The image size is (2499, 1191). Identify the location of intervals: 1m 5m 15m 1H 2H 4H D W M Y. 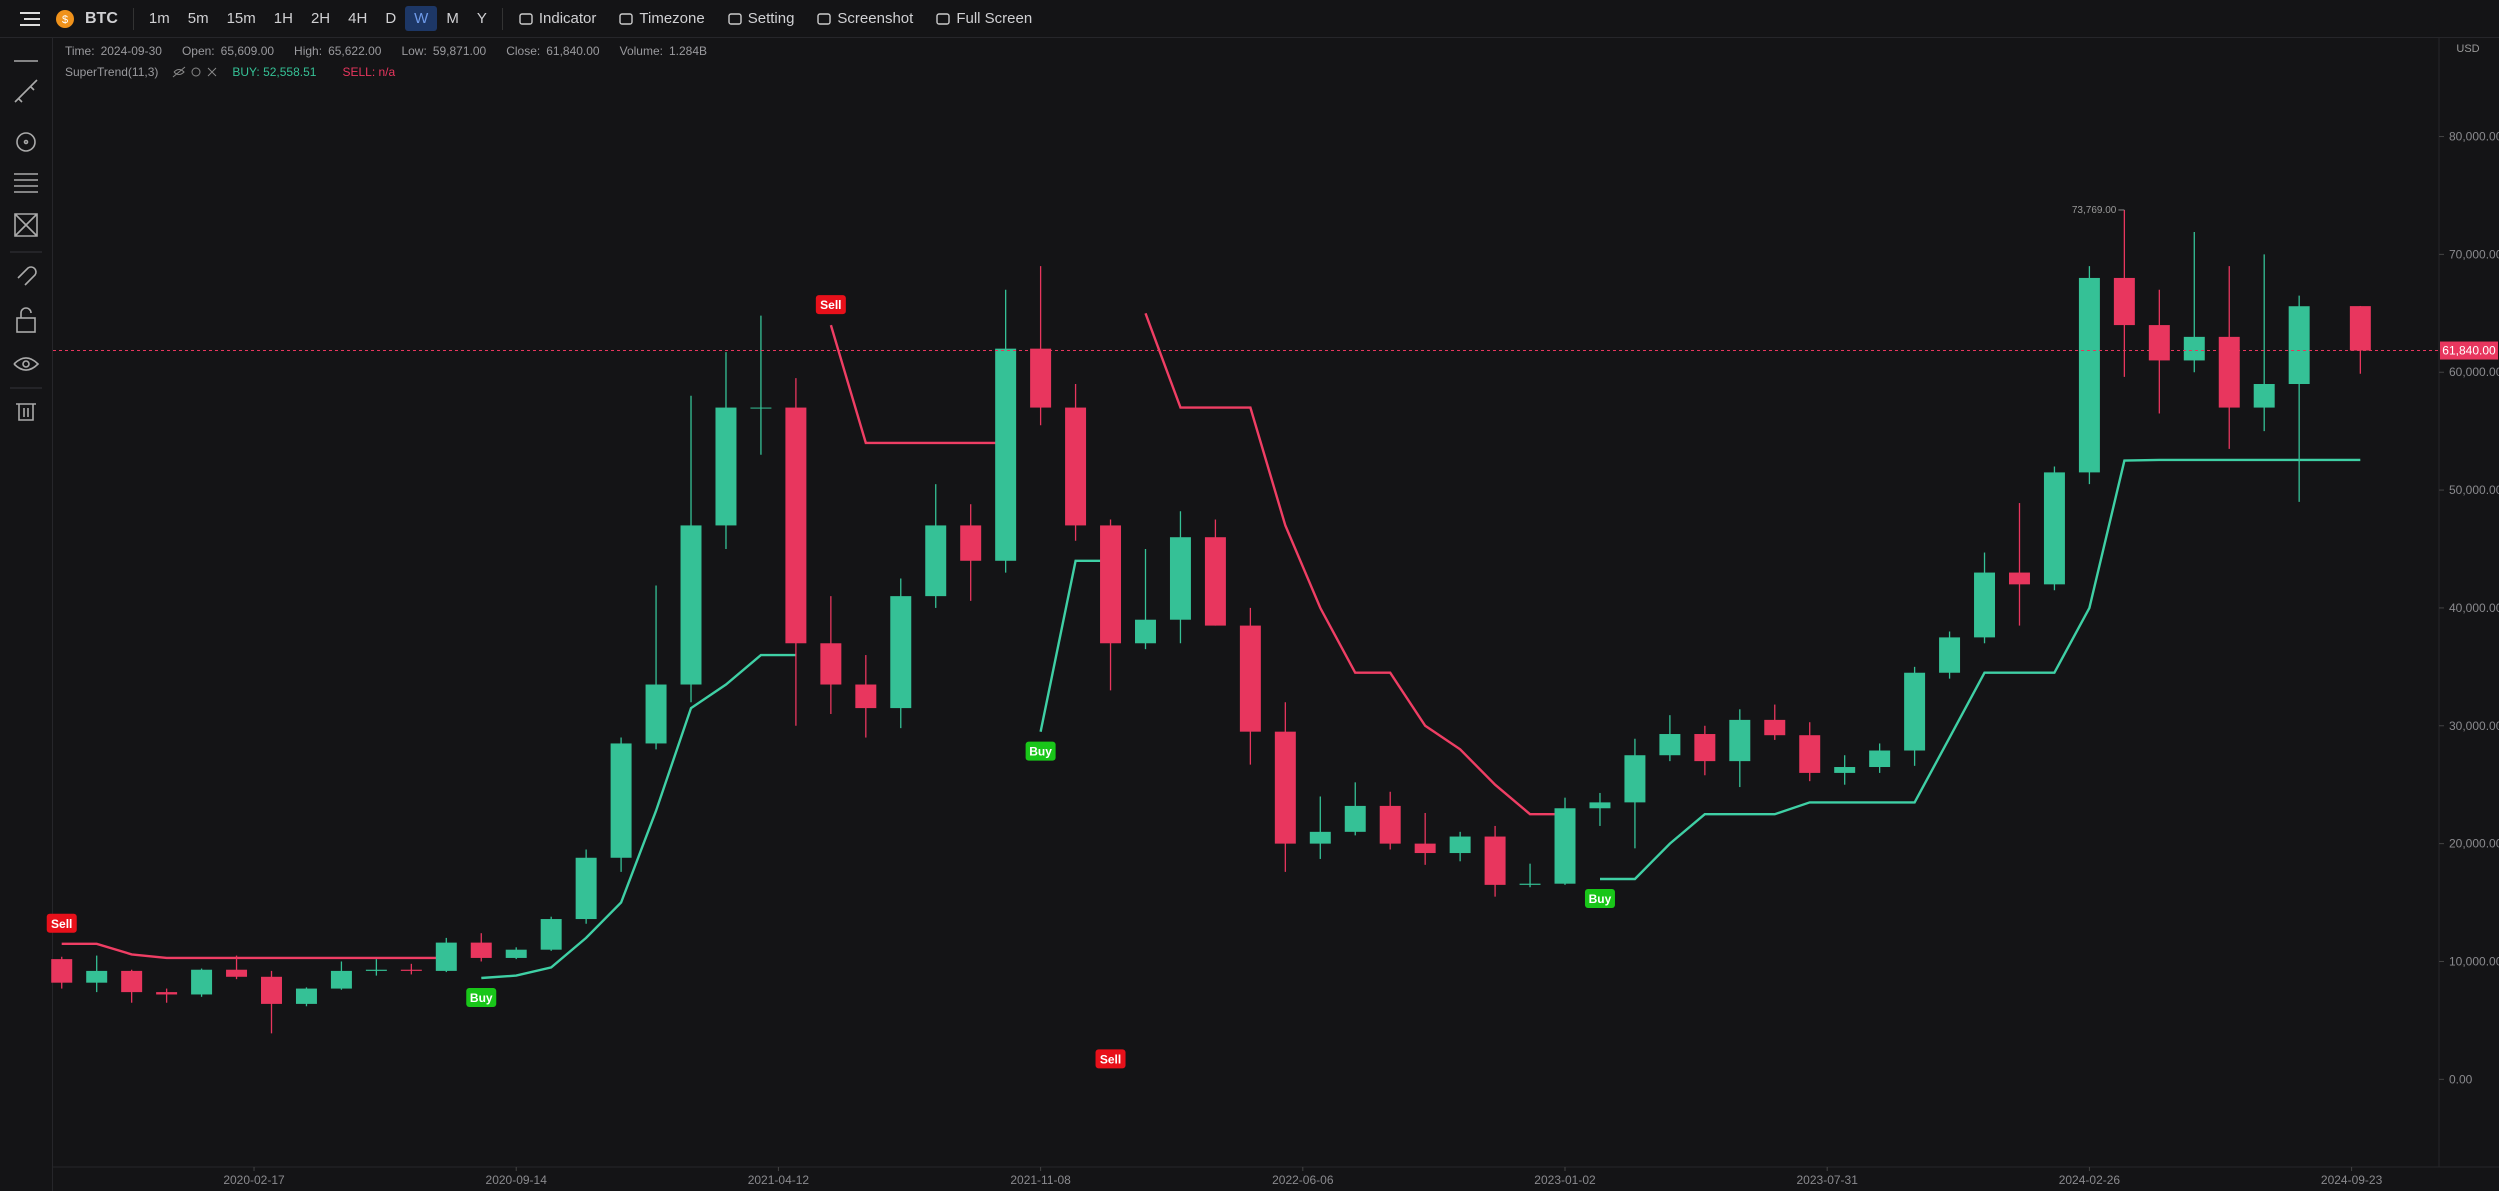
(318, 18).